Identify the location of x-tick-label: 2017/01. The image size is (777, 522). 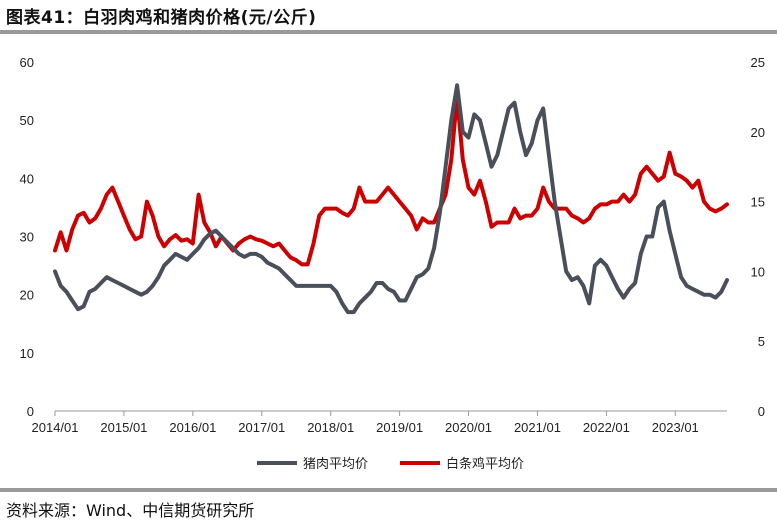
(261, 427).